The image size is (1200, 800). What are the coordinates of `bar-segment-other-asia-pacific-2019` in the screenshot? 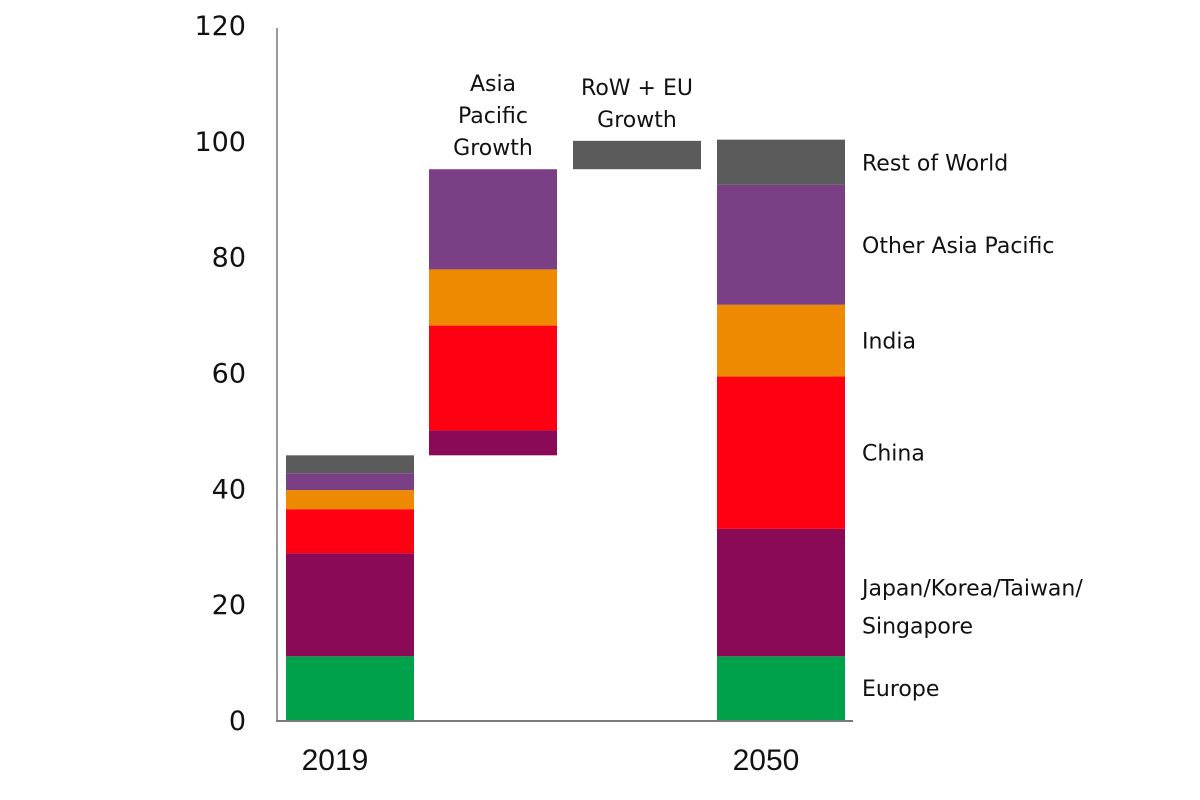 It's located at (350, 482).